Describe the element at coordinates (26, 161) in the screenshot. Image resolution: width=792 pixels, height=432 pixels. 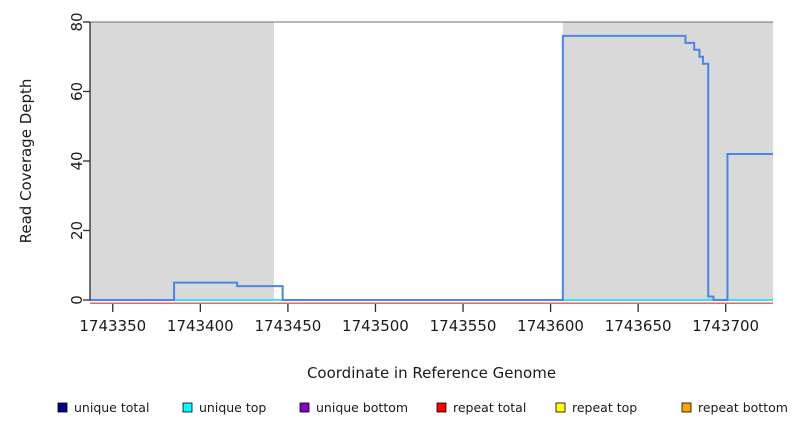
I see `y-axis-title: Read Coverage Depth` at that location.